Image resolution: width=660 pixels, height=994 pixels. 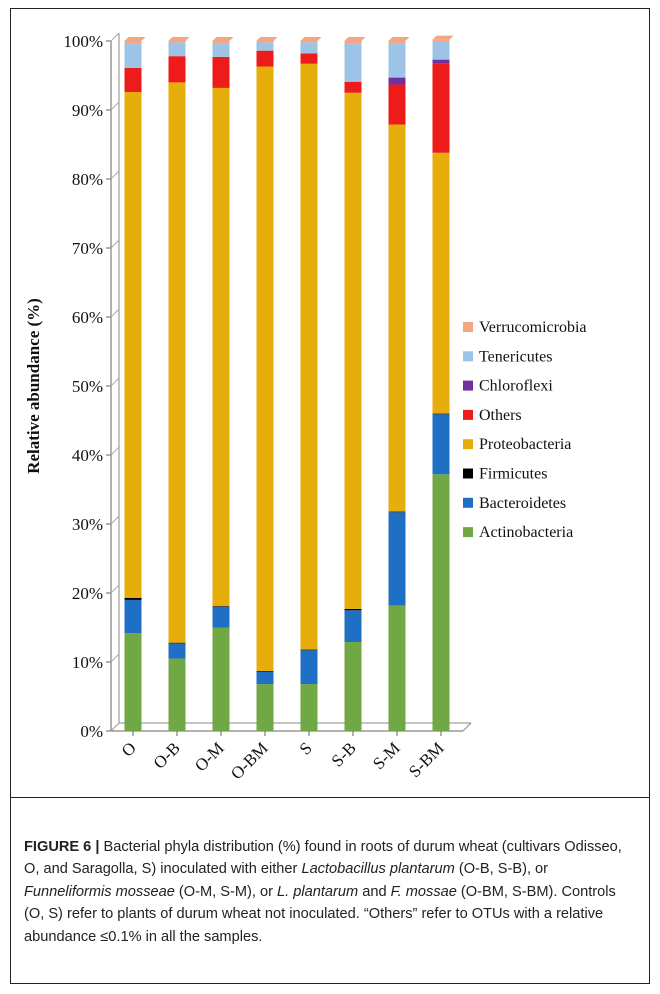 I want to click on legend-swatch-chloroflexi, so click(x=468, y=385).